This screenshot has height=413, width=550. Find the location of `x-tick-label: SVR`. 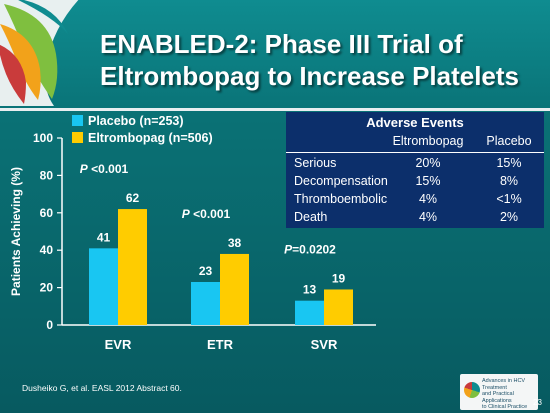

x-tick-label: SVR is located at coordinates (324, 344).